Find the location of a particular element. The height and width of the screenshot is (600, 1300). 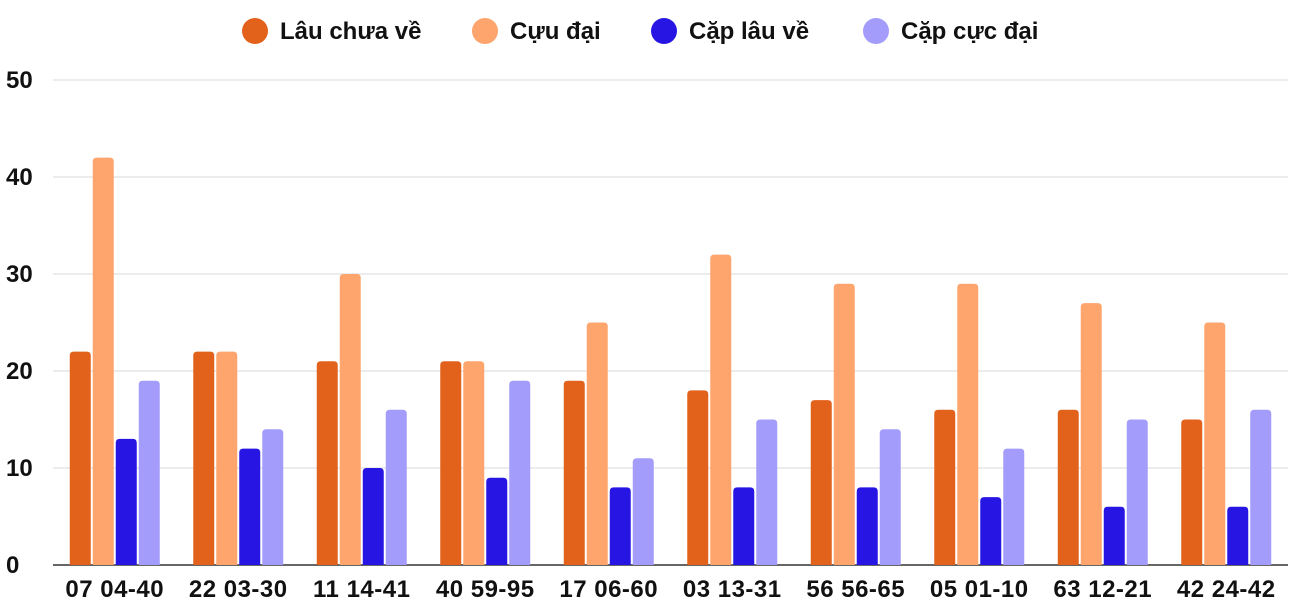

x-tick-label: 07 04-40 is located at coordinates (114, 588).